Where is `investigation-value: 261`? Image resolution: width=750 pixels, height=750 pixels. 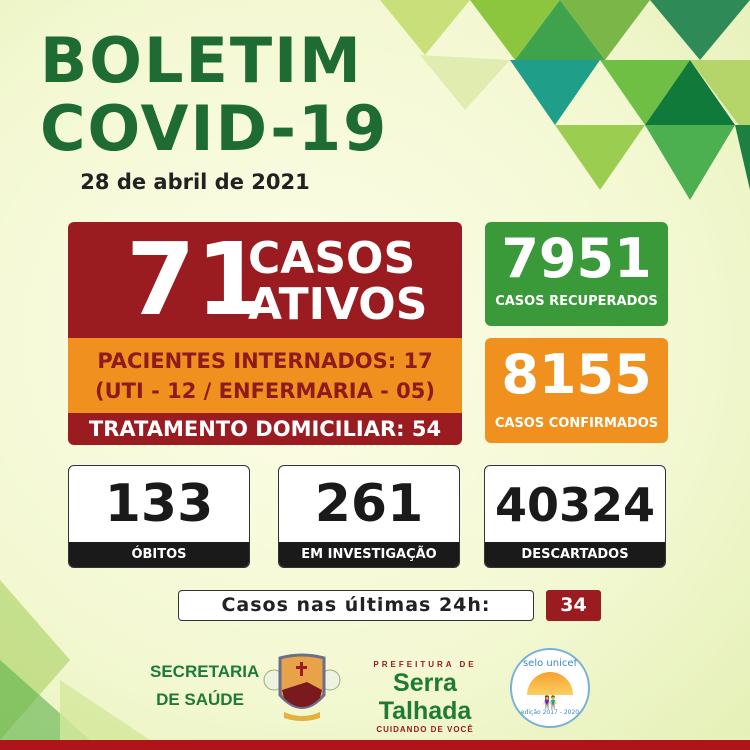 investigation-value: 261 is located at coordinates (369, 504).